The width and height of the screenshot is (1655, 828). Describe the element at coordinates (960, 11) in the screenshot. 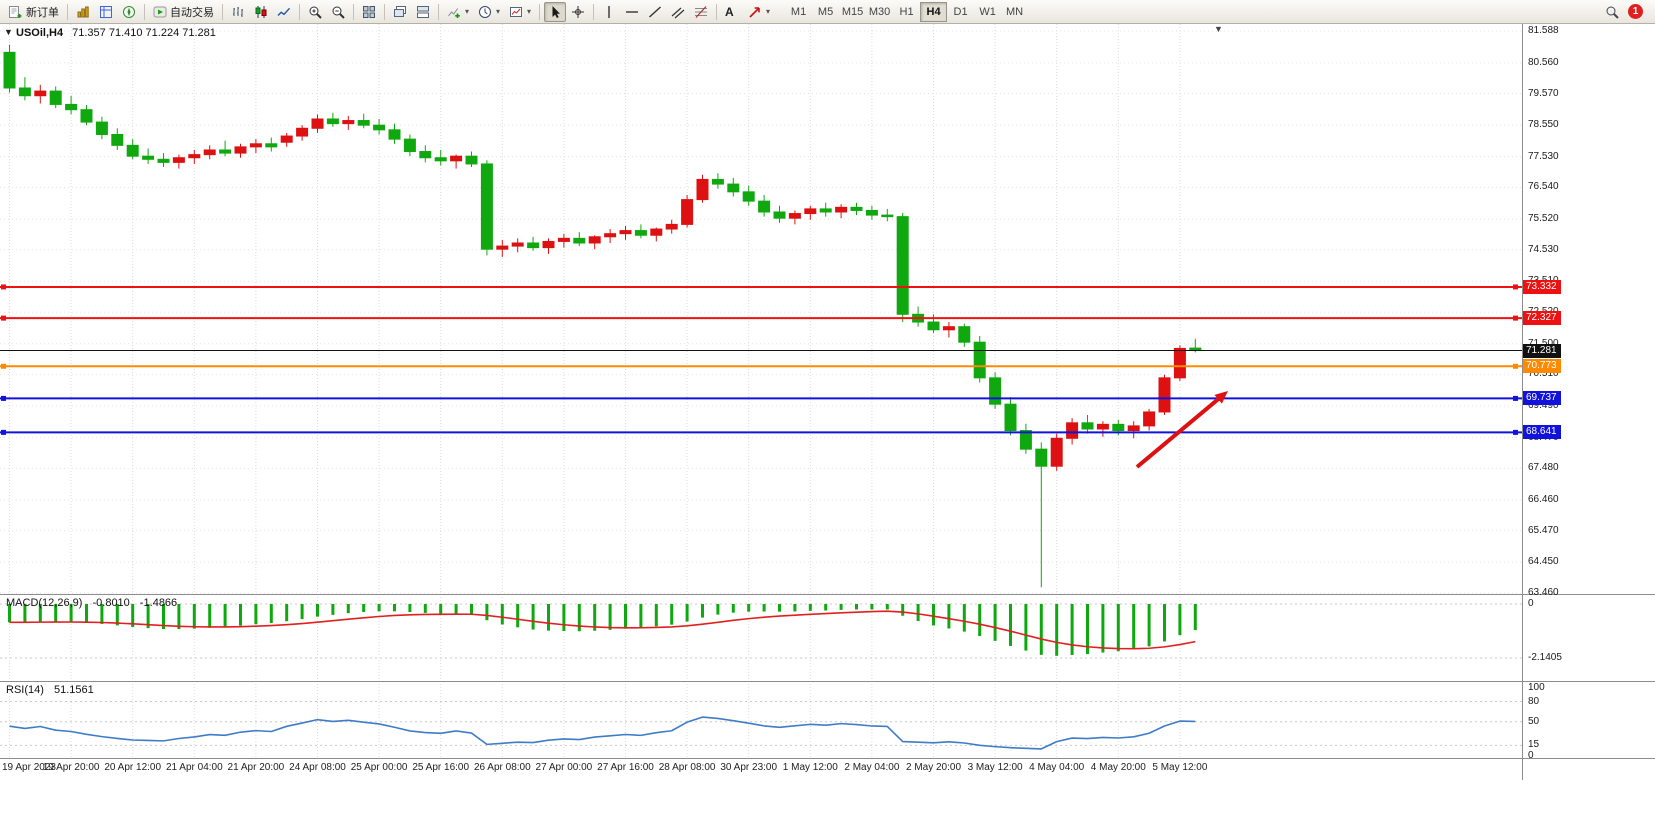

I see `timeframe-button-D1: D1` at that location.